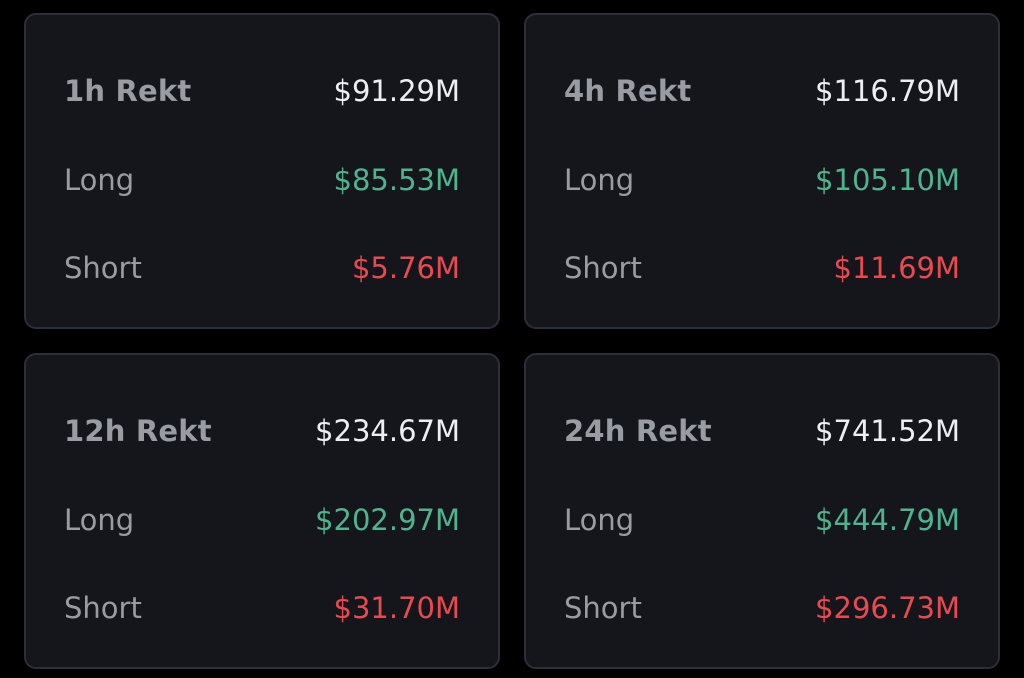 The image size is (1024, 678). Describe the element at coordinates (262, 431) in the screenshot. I see `rekt-total-row: 12h Rekt $234.67M` at that location.